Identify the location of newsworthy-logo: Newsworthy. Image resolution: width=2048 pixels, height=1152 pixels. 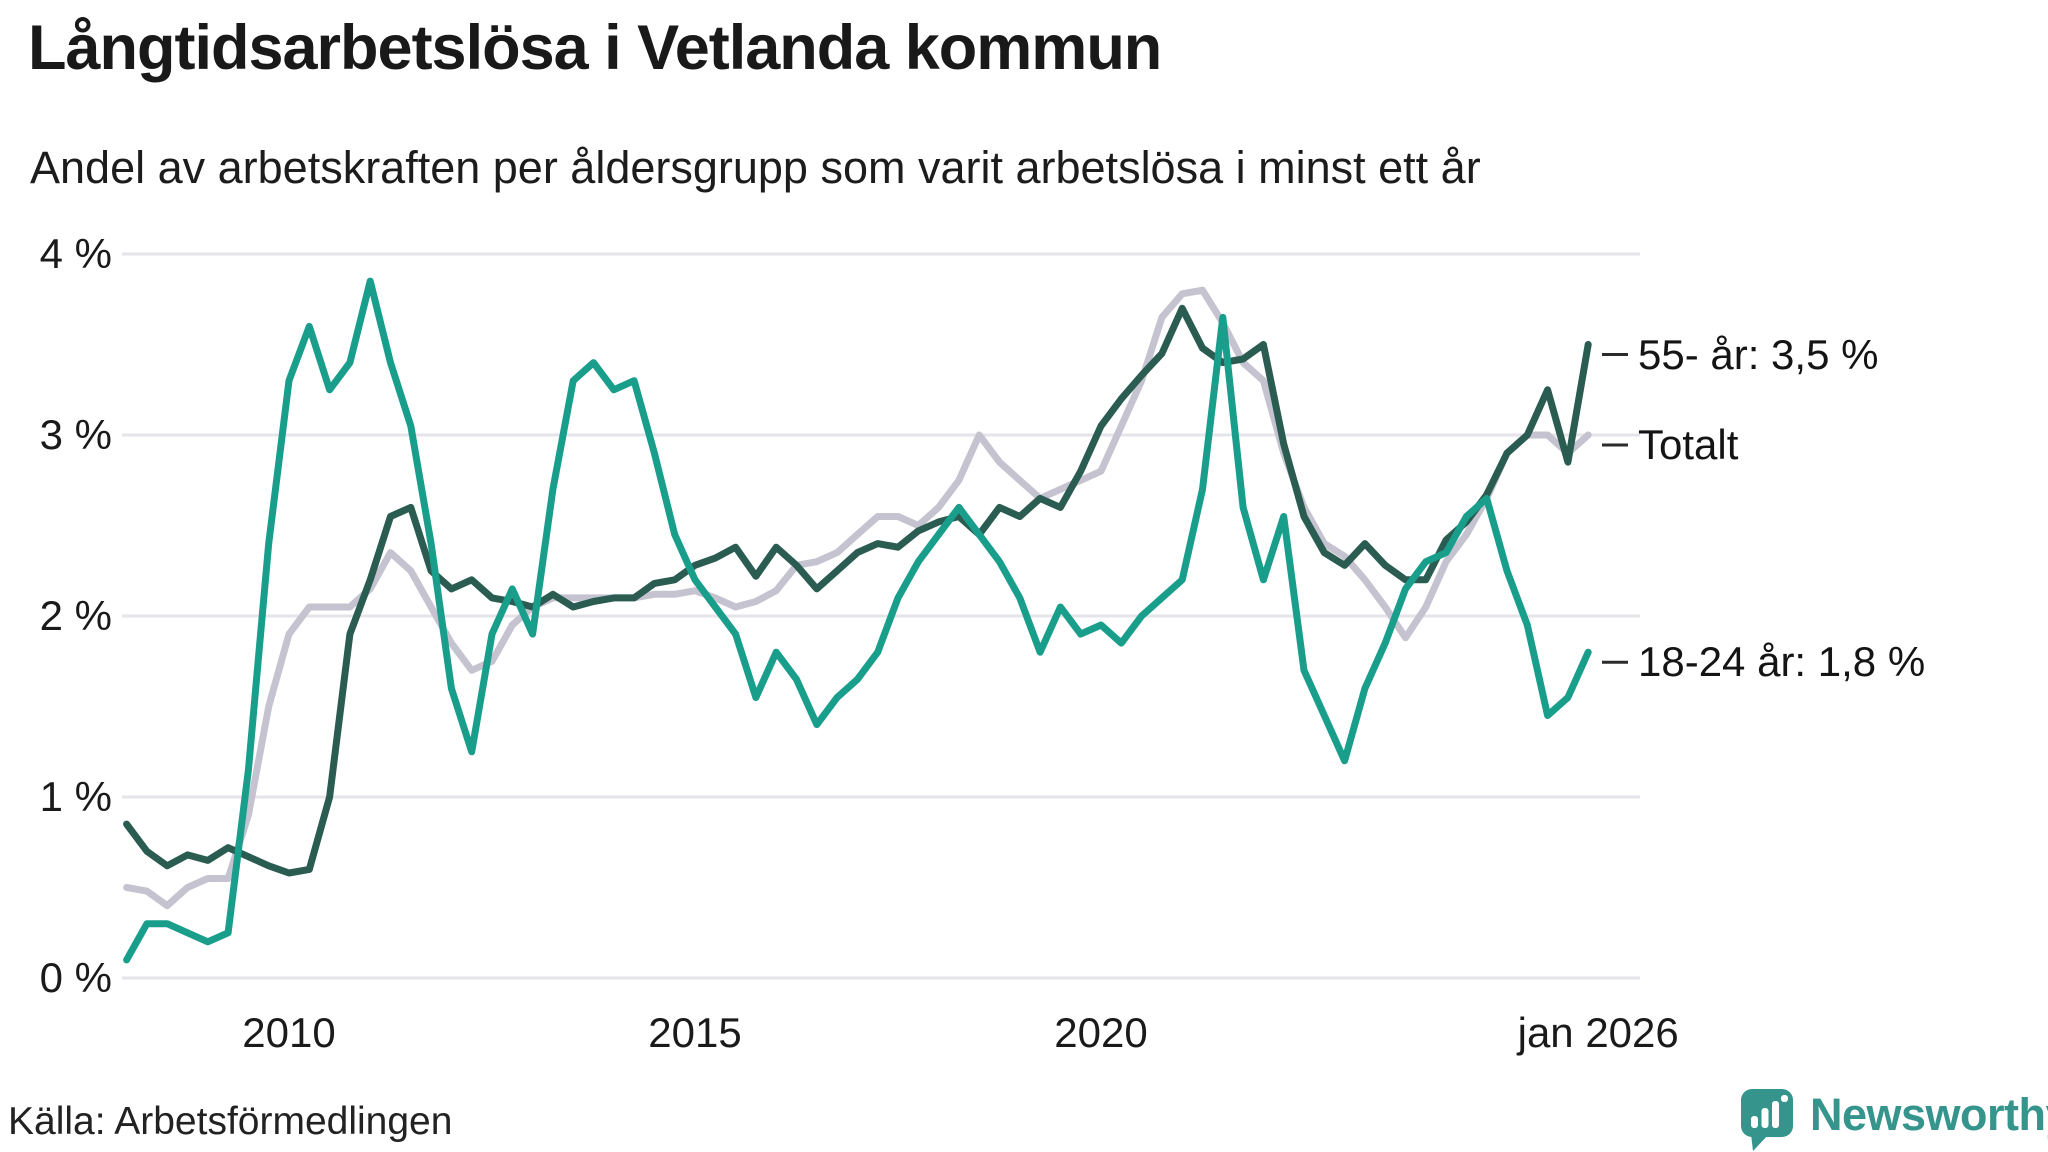
(1894, 1120).